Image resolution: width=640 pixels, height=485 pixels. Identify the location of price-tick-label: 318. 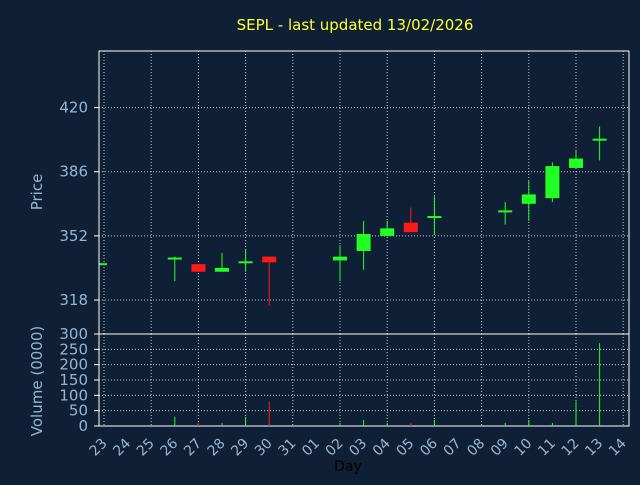
(73, 300).